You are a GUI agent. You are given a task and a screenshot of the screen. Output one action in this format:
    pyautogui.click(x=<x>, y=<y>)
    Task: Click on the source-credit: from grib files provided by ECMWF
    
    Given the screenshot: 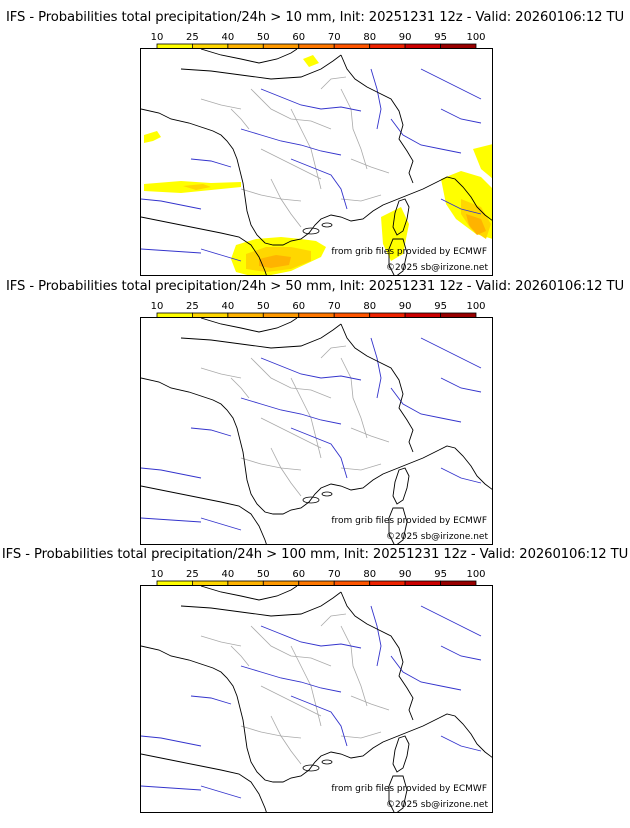 What is the action you would take?
    pyautogui.click(x=409, y=252)
    